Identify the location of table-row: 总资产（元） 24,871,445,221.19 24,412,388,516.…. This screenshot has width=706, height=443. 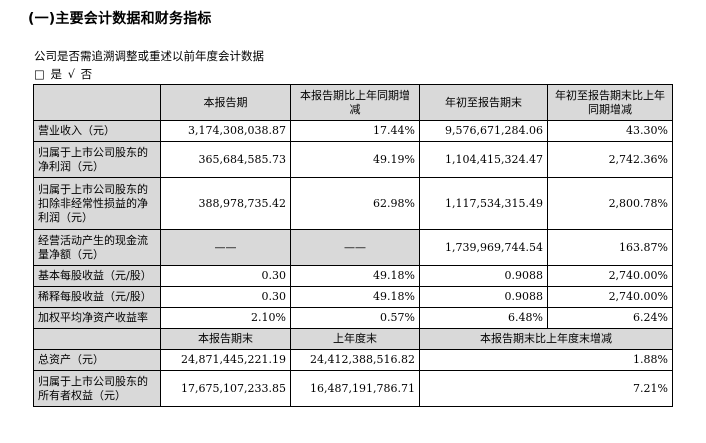
(353, 360).